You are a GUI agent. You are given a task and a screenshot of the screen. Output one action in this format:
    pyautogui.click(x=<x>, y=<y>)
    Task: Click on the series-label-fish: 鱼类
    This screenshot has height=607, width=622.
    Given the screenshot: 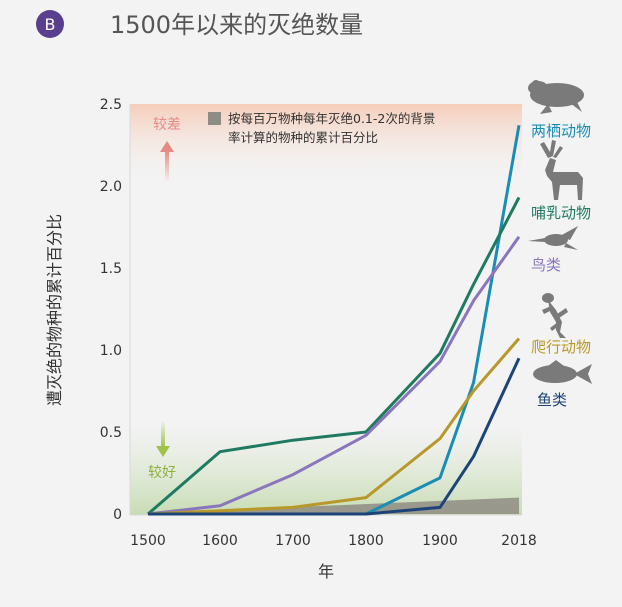 What is the action you would take?
    pyautogui.click(x=552, y=400)
    